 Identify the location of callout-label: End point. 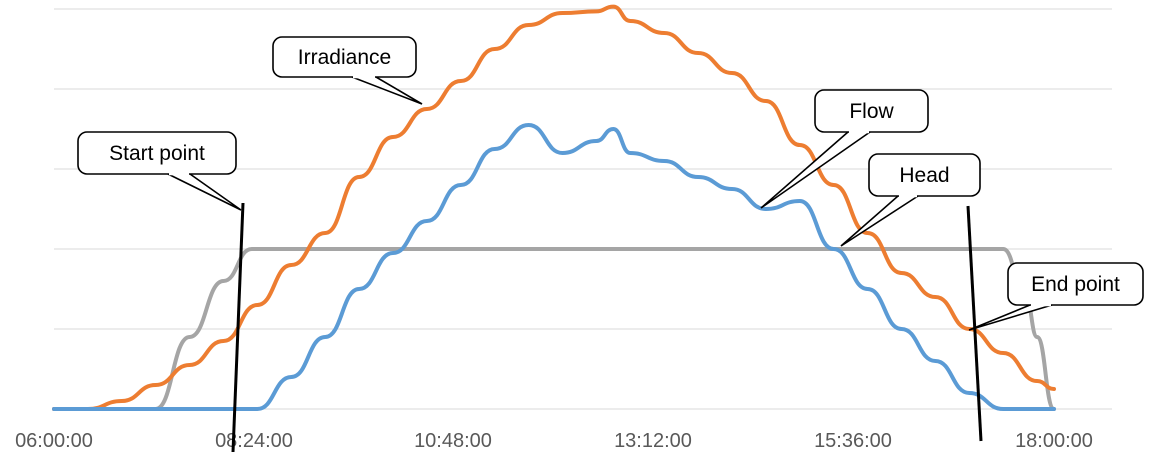
(1075, 284).